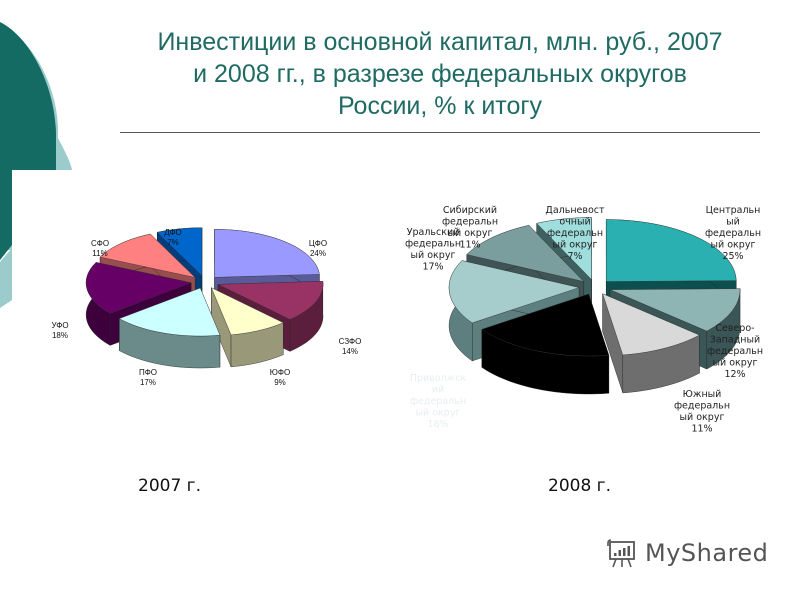 Image resolution: width=800 pixels, height=600 pixels. I want to click on slice-label: Южный федеральн ый округ 11%, so click(702, 412).